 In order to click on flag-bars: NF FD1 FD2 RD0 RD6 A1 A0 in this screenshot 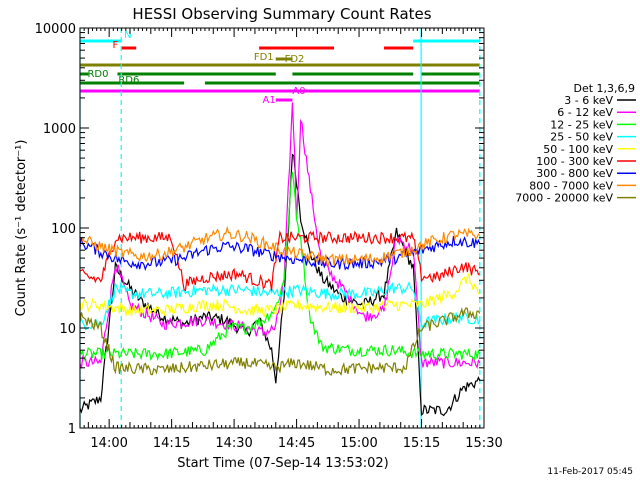, I will do `click(280, 68)`.